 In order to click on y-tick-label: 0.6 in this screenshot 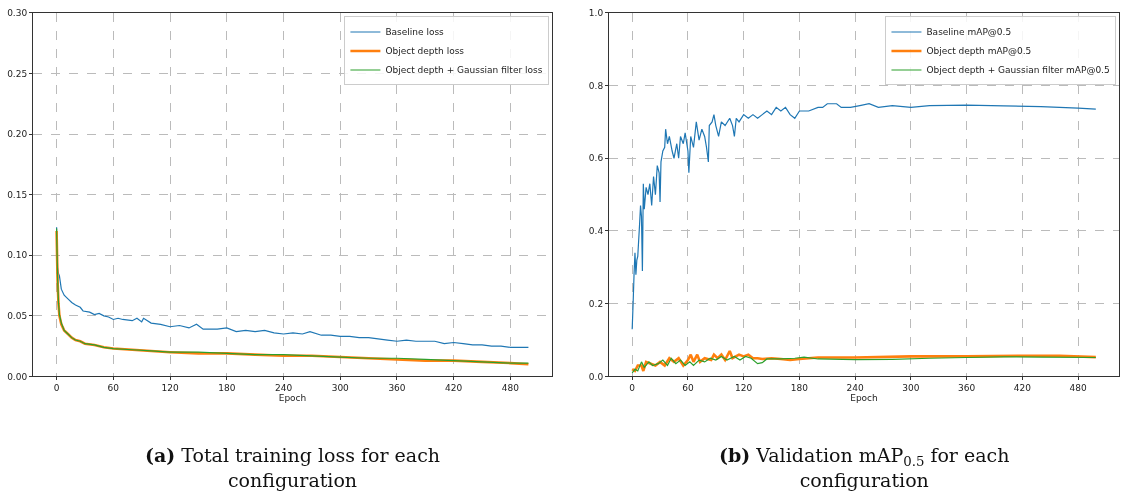, I will do `click(596, 158)`.